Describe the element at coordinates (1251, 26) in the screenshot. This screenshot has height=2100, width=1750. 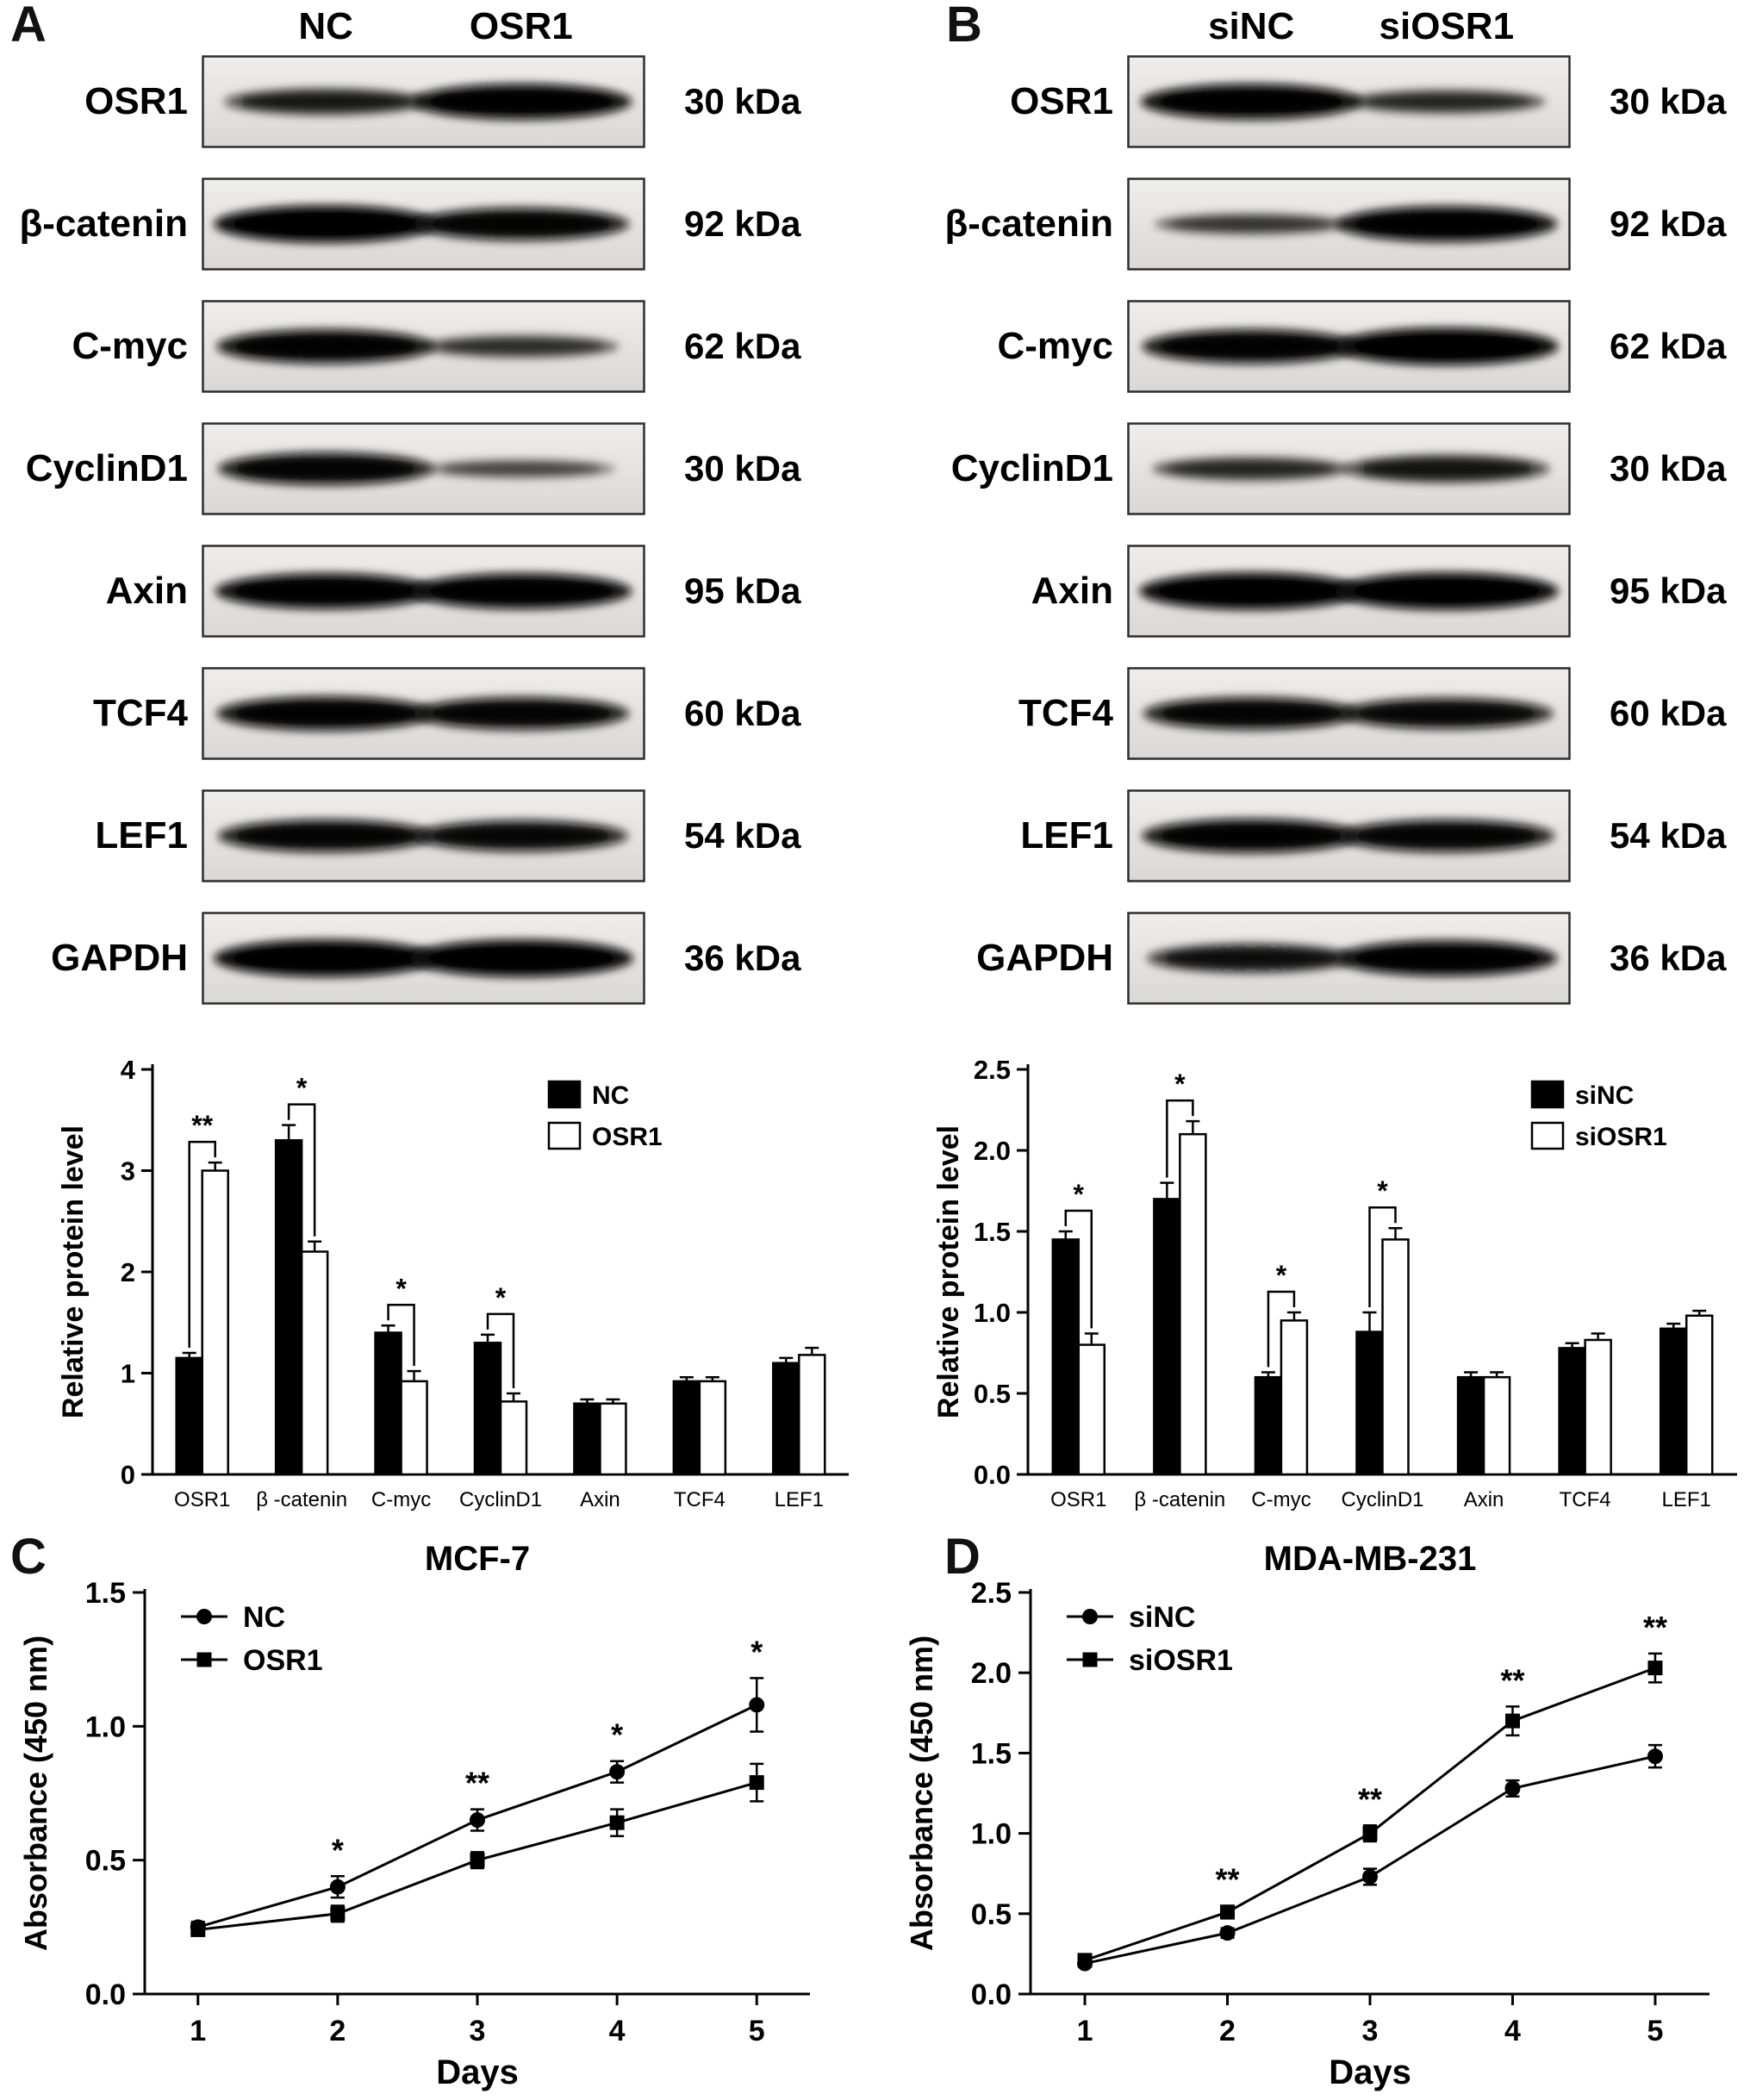
I see `lane-label: siNC` at that location.